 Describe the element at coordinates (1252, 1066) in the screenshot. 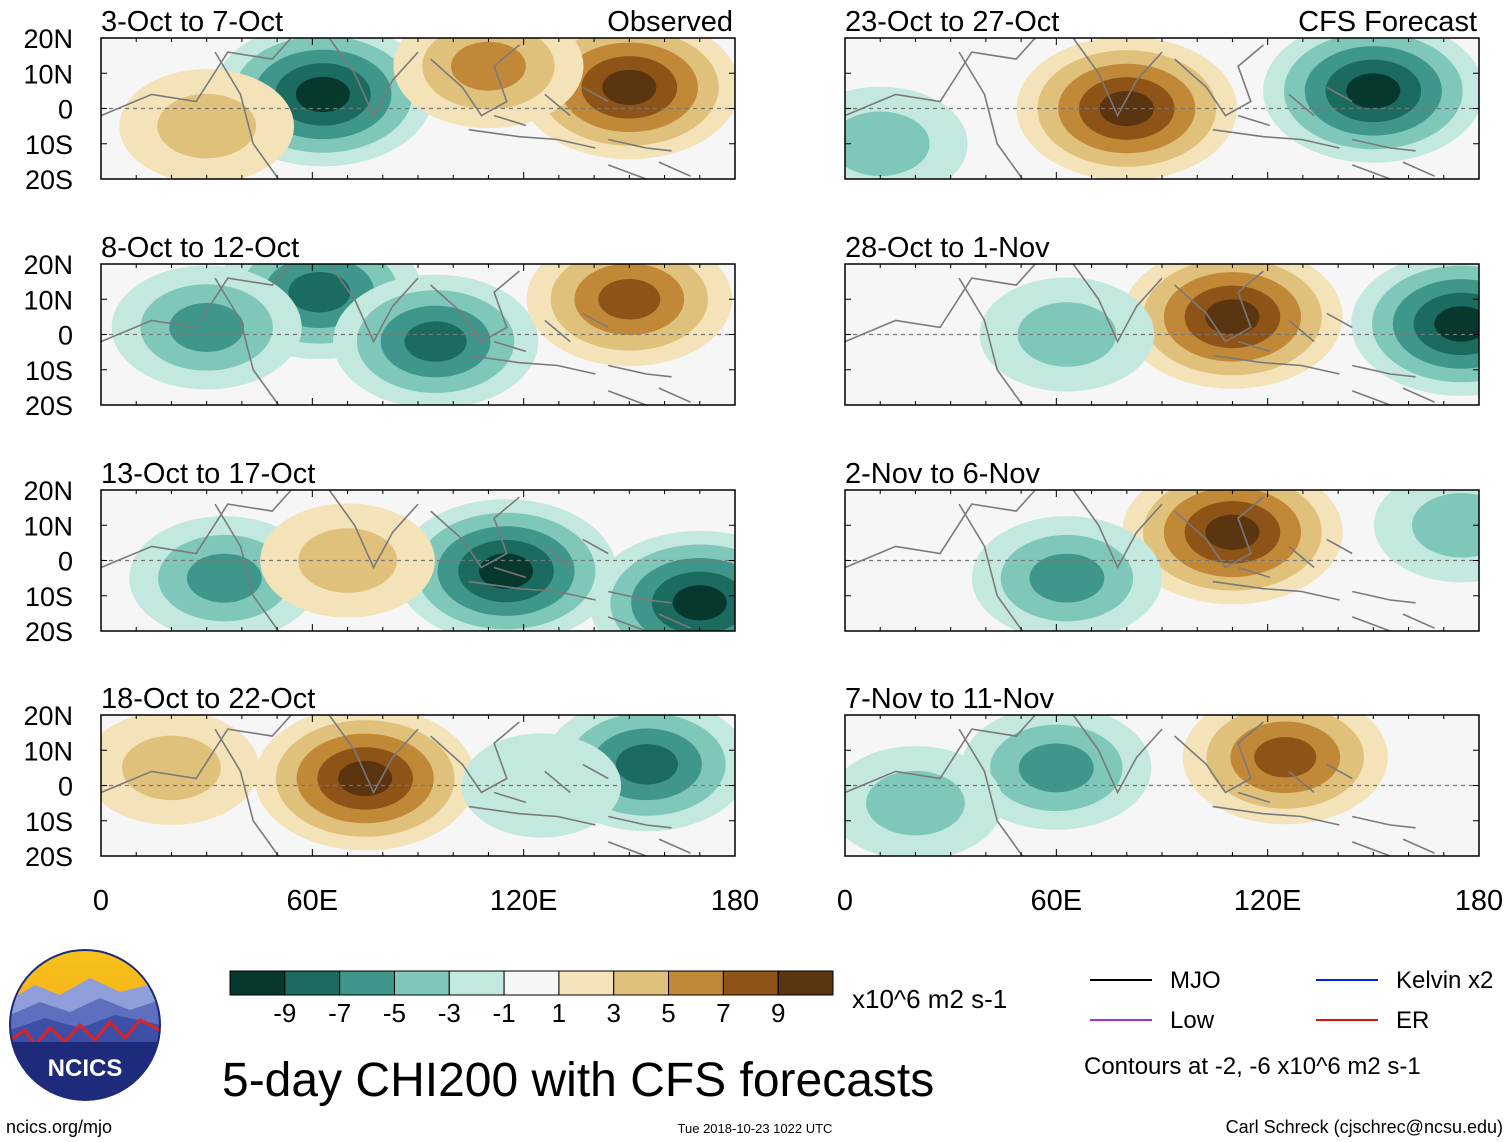

I see `contour-note: Contours at -2, -6 x10^6 m2 s-1` at that location.